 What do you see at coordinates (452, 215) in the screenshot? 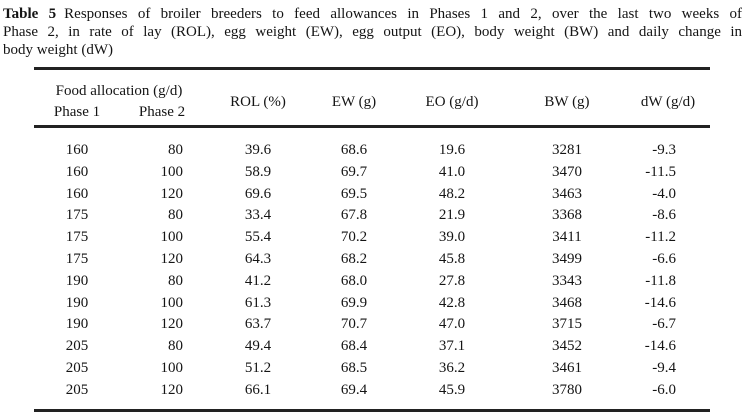
I see `cell: 21.9` at bounding box center [452, 215].